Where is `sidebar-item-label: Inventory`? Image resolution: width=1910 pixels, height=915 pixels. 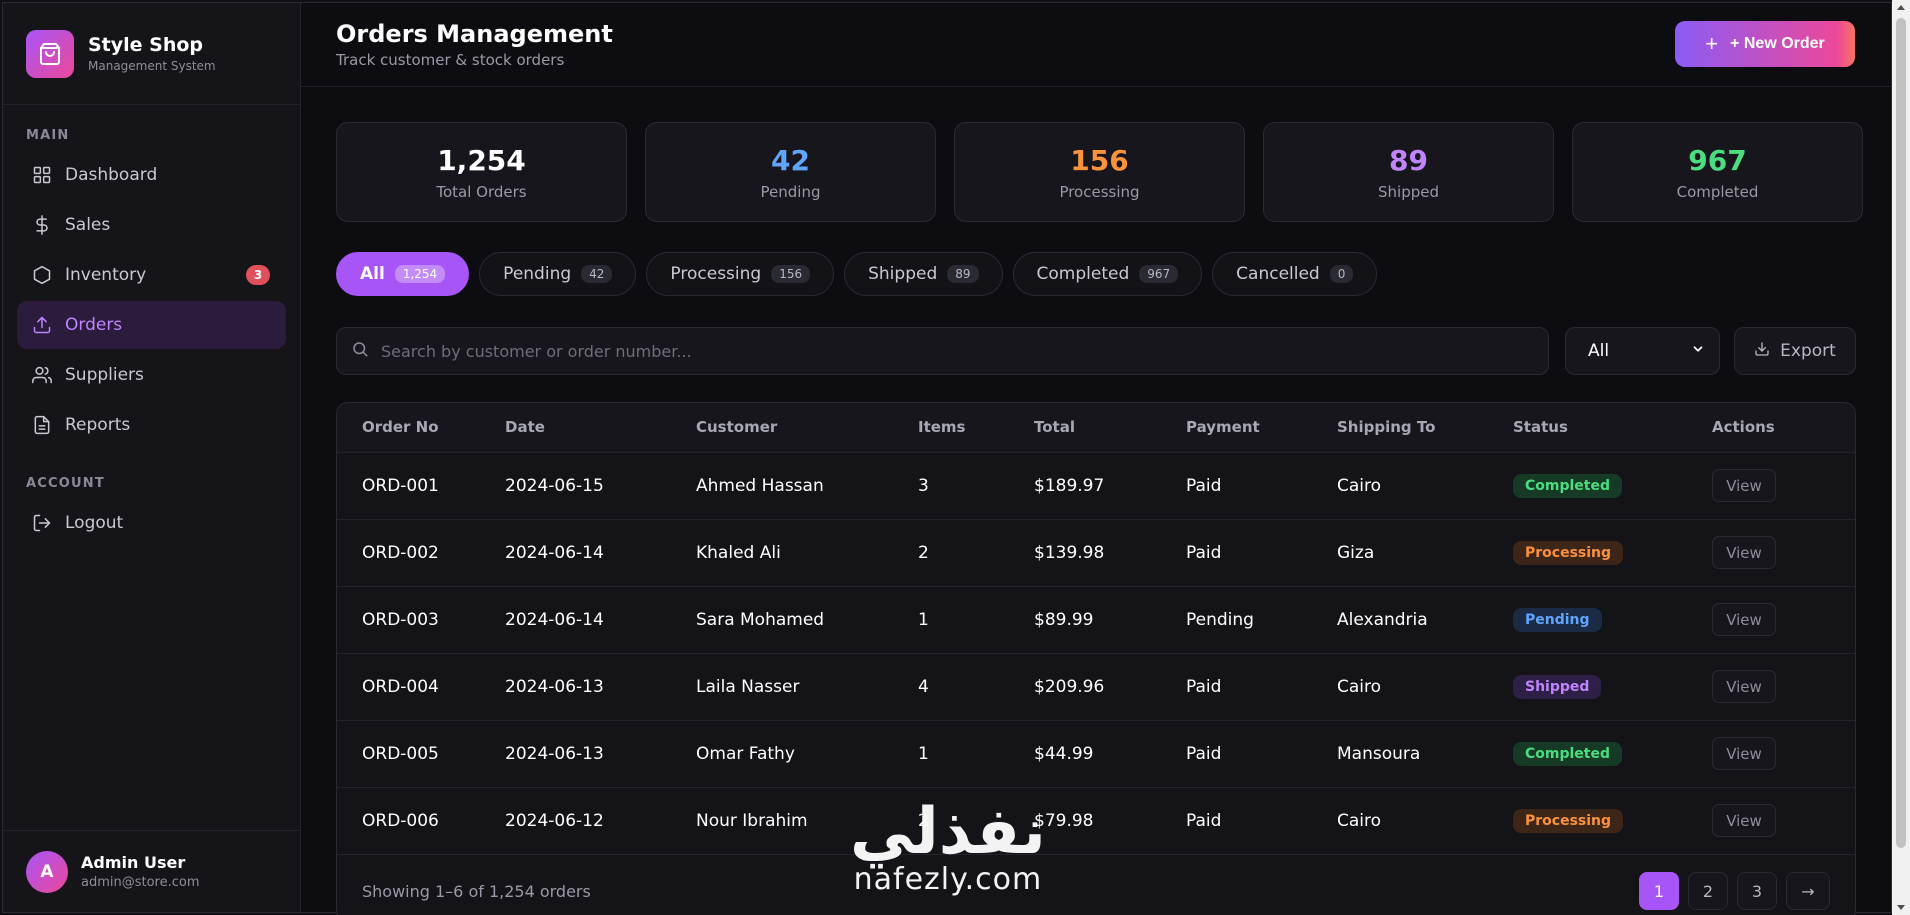
sidebar-item-label: Inventory is located at coordinates (106, 275).